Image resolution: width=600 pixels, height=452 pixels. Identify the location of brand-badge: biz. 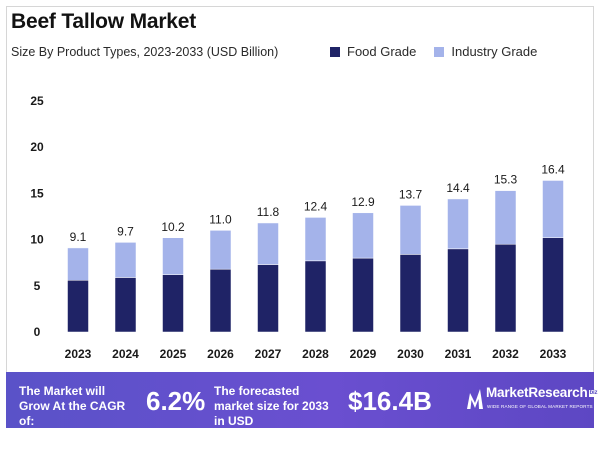
(593, 393).